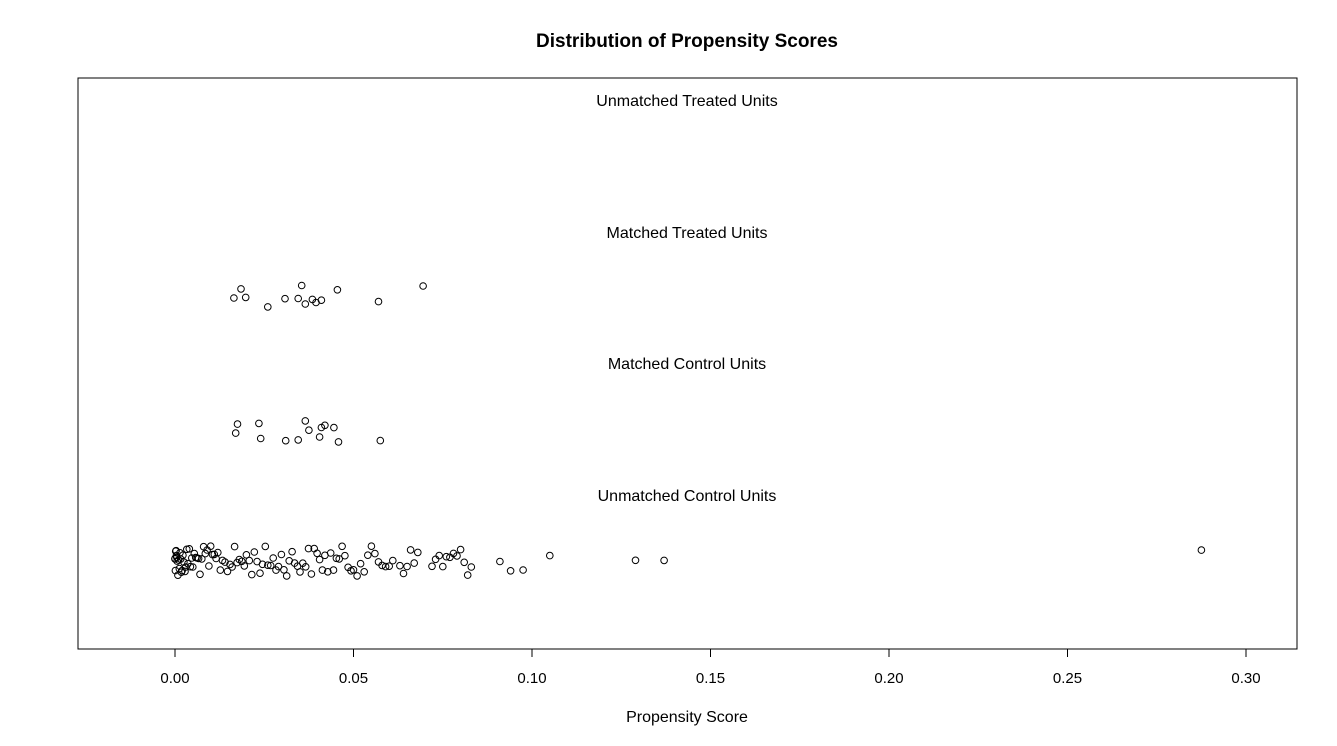 The width and height of the screenshot is (1337, 746). Describe the element at coordinates (687, 233) in the screenshot. I see `group-label: Matched Treated Units` at that location.